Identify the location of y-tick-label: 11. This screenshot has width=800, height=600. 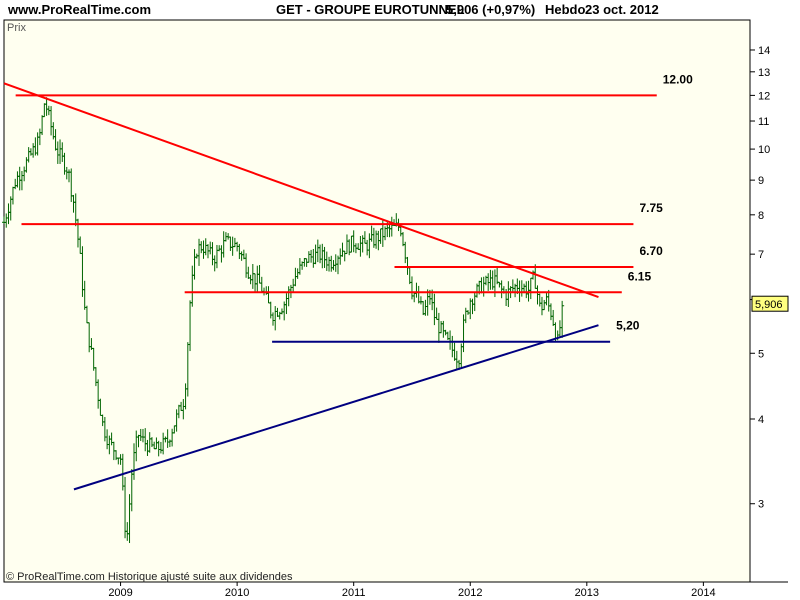
(763, 122).